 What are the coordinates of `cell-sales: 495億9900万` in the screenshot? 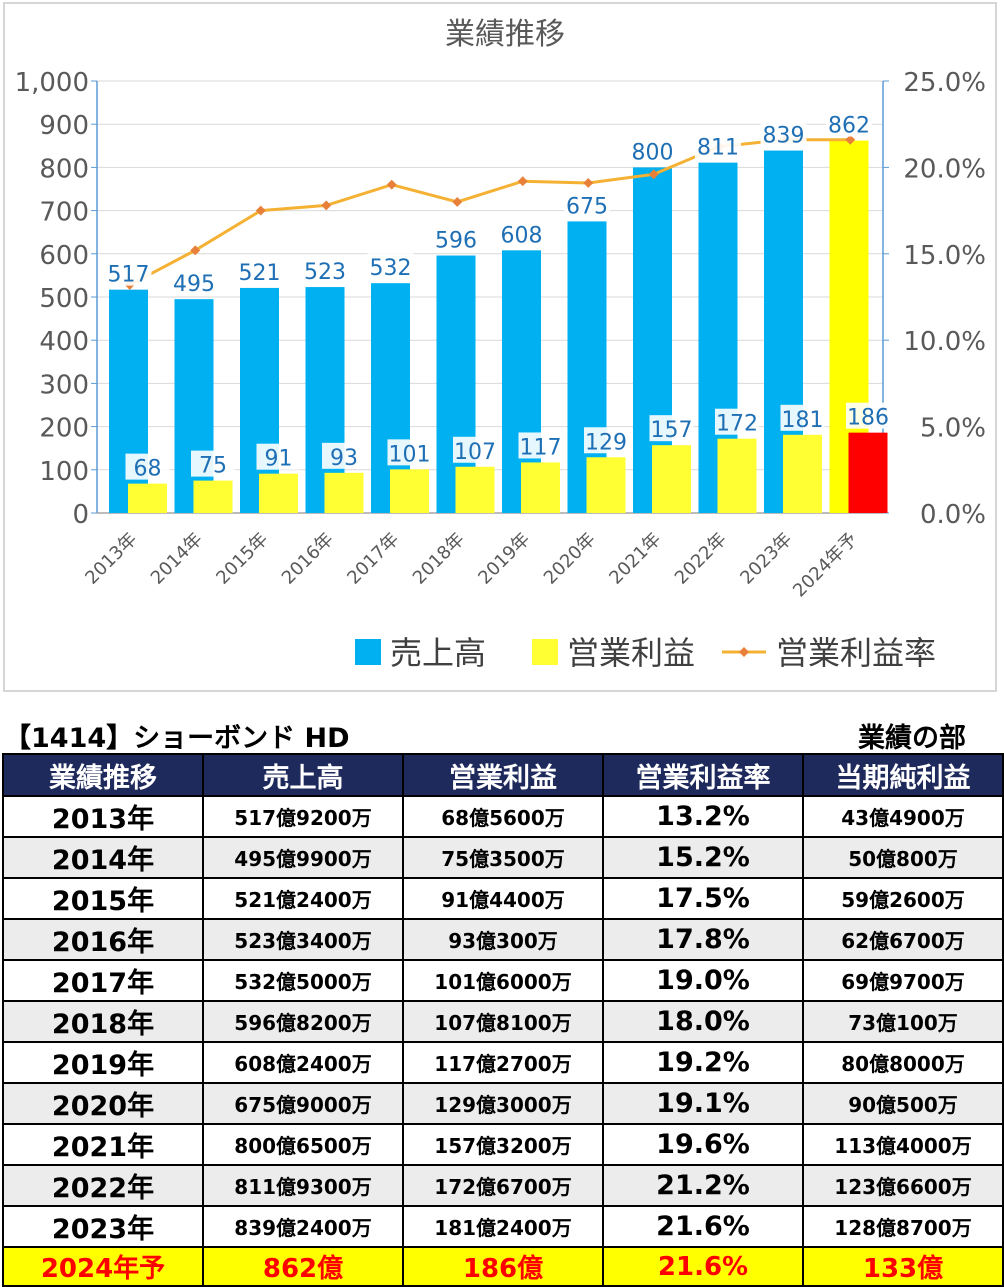 It's located at (303, 857).